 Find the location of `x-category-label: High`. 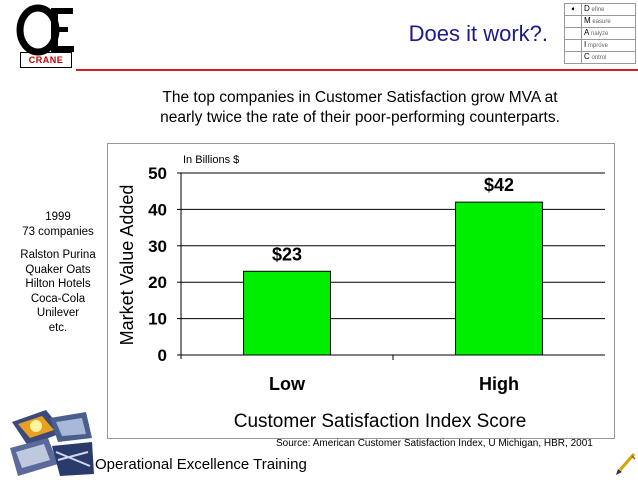

x-category-label: High is located at coordinates (499, 384).